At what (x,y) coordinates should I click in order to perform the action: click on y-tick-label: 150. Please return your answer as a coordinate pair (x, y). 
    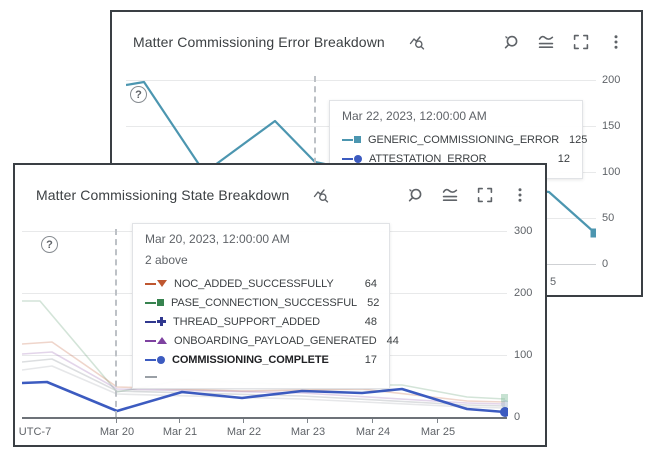
    Looking at the image, I should click on (611, 126).